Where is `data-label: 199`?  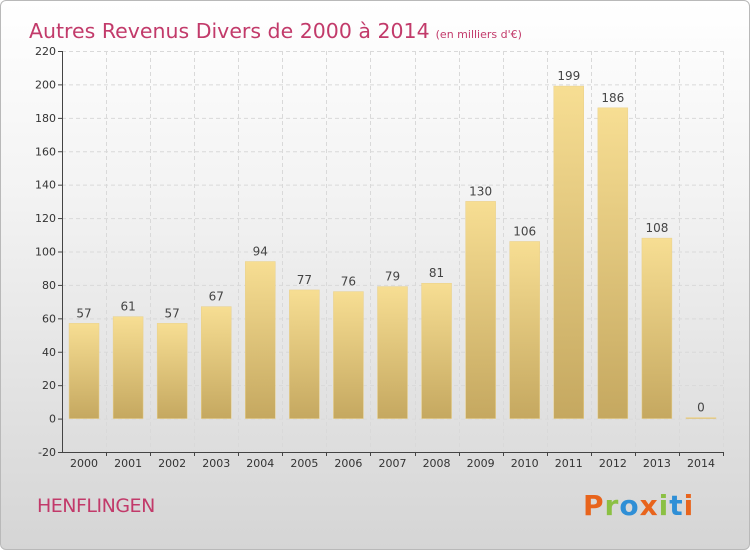
data-label: 199 is located at coordinates (568, 76).